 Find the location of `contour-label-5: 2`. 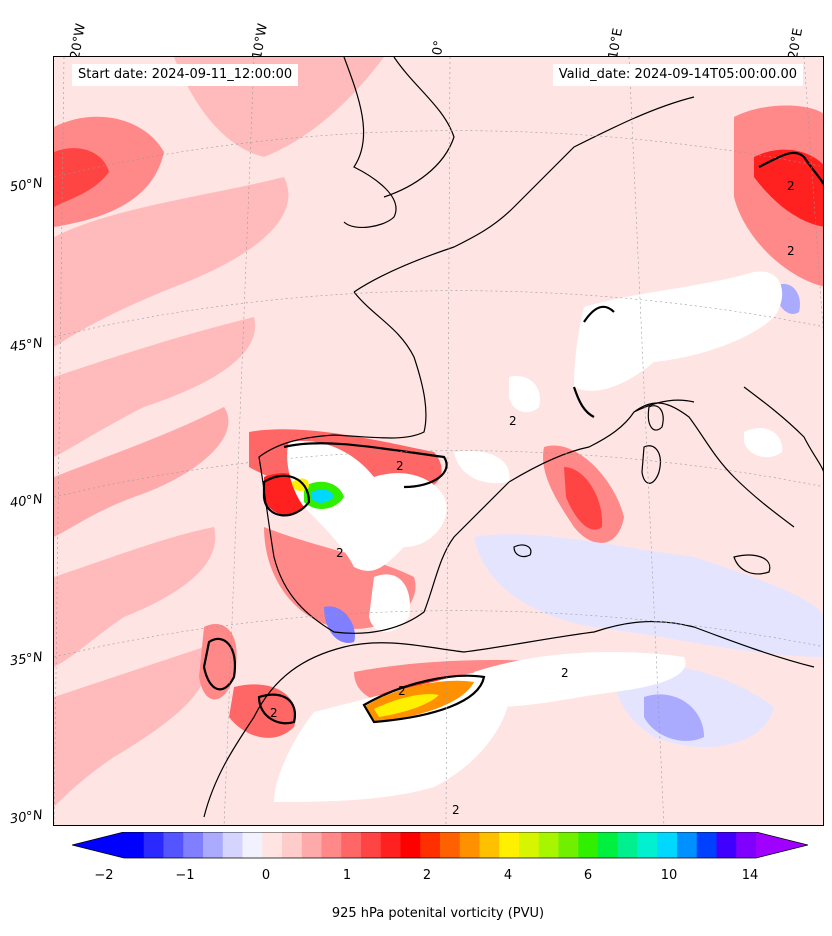

contour-label-5: 2 is located at coordinates (274, 713).